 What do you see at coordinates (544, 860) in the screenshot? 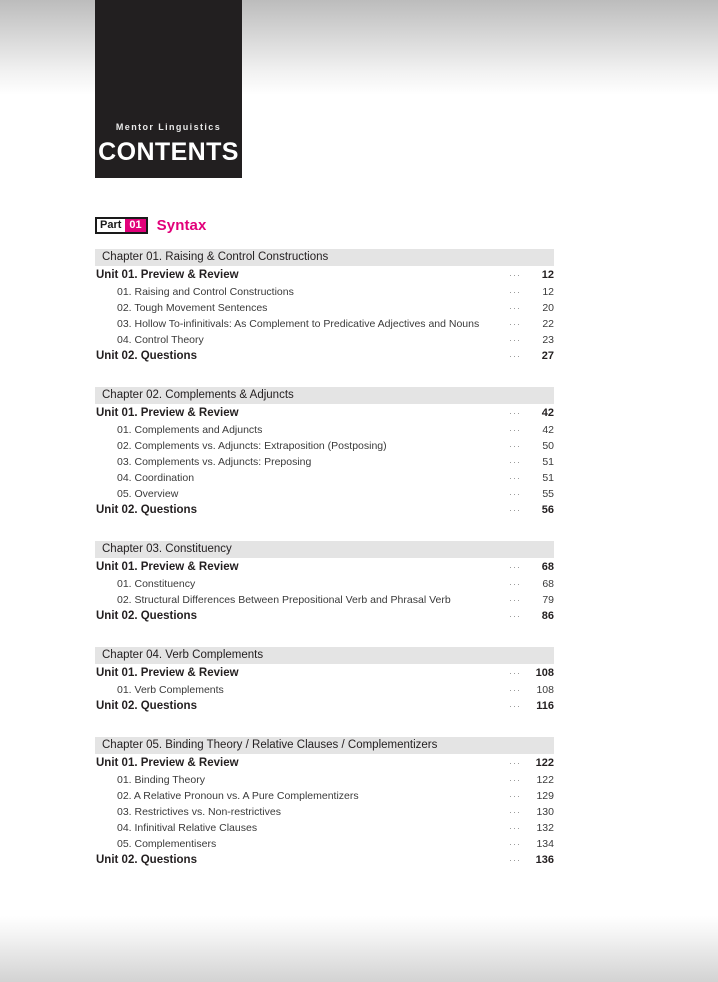
I see `toc-page-number: 136` at bounding box center [544, 860].